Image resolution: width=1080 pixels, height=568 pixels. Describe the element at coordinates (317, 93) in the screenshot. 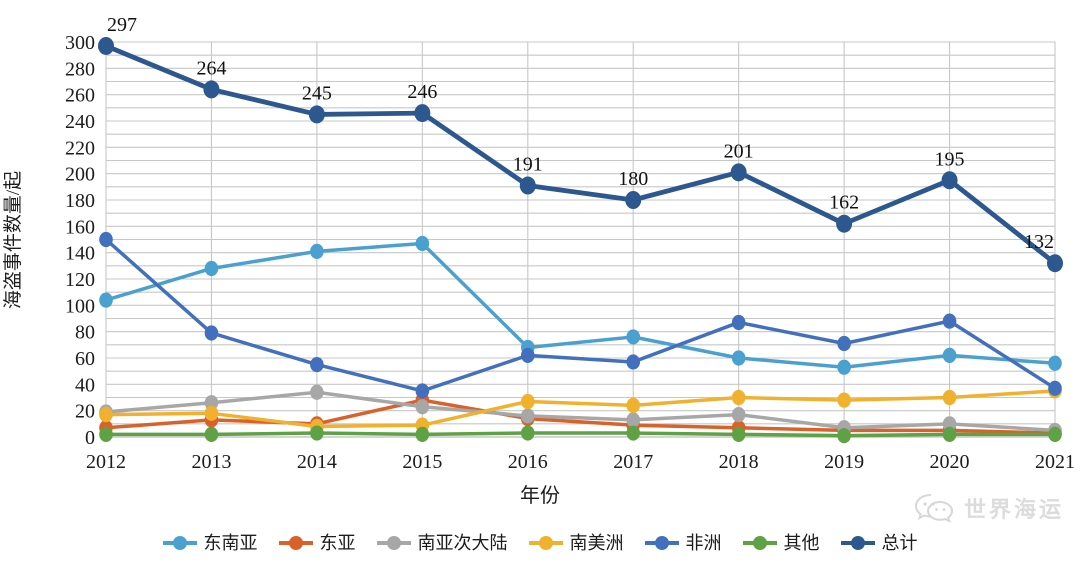

I see `total-data-label: 245` at that location.